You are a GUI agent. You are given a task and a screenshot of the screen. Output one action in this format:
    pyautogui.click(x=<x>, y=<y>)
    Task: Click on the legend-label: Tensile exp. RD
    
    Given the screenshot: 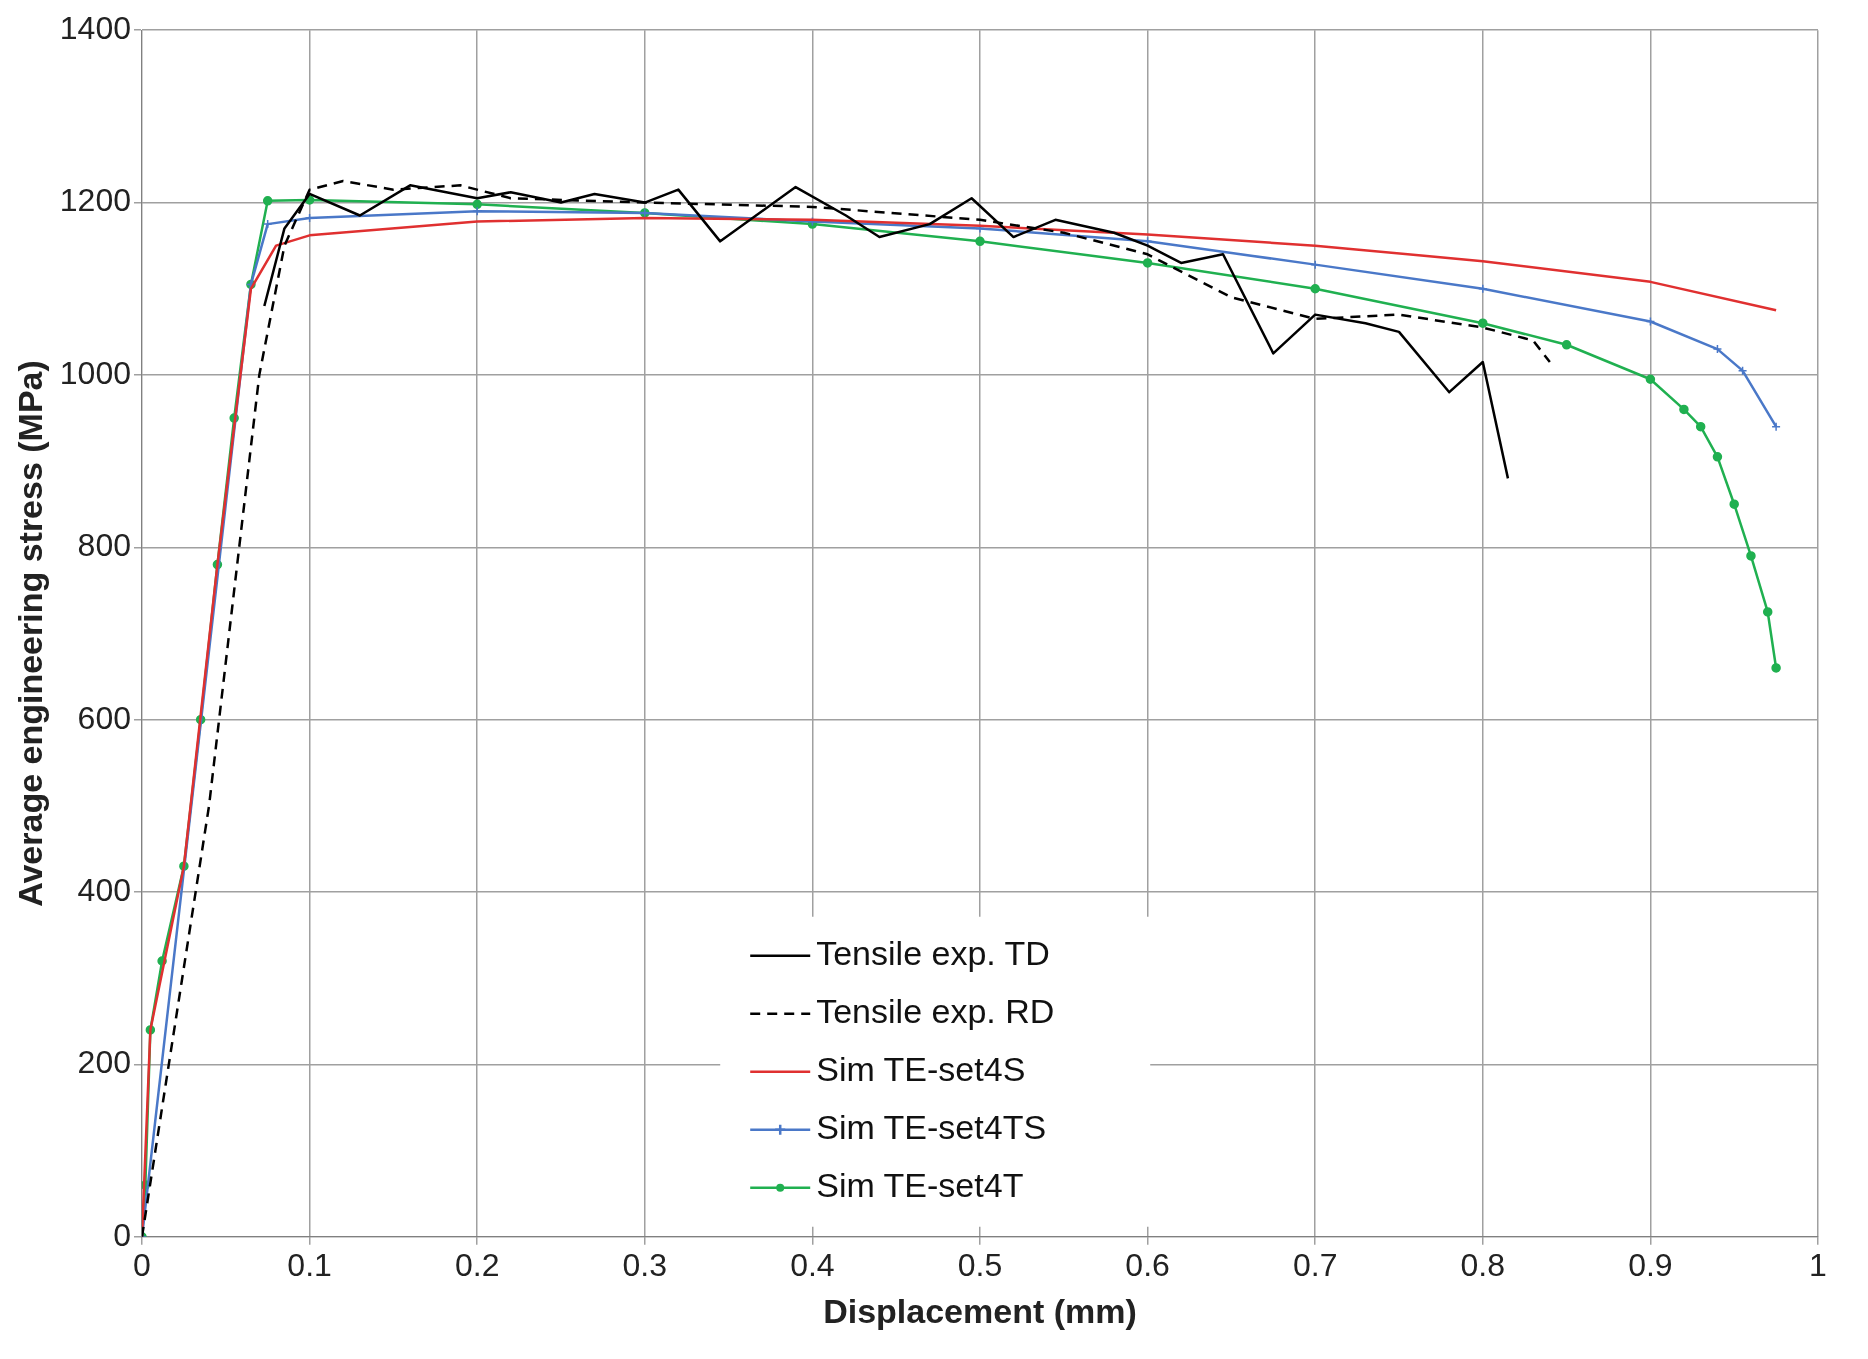 What is the action you would take?
    pyautogui.click(x=935, y=1011)
    